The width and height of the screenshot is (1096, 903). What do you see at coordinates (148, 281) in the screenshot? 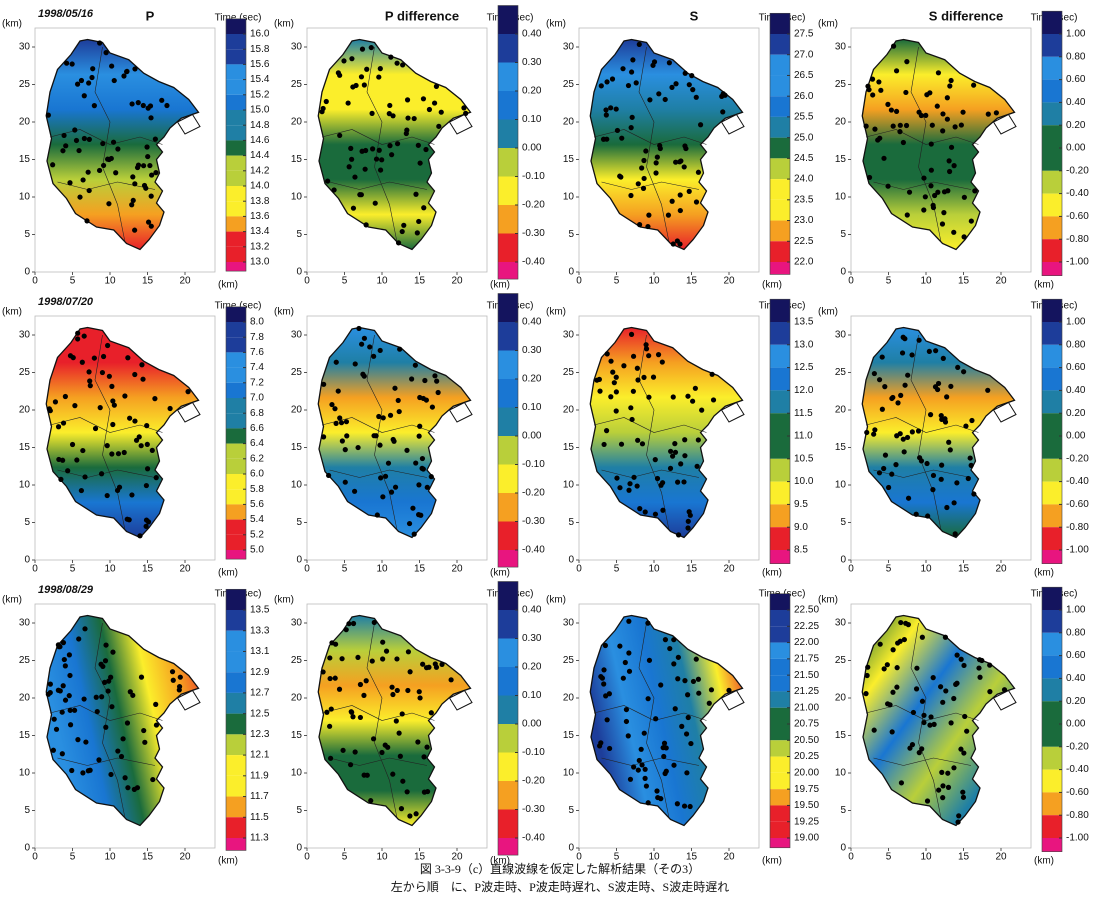
I see `x-tick-label: 15` at bounding box center [148, 281].